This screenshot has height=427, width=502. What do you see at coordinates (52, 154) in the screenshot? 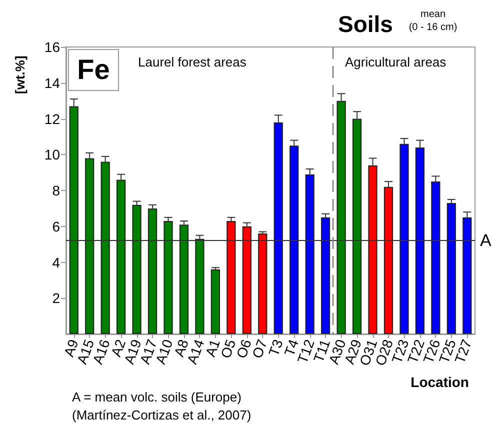
I see `y-tick-label: 10` at bounding box center [52, 154].